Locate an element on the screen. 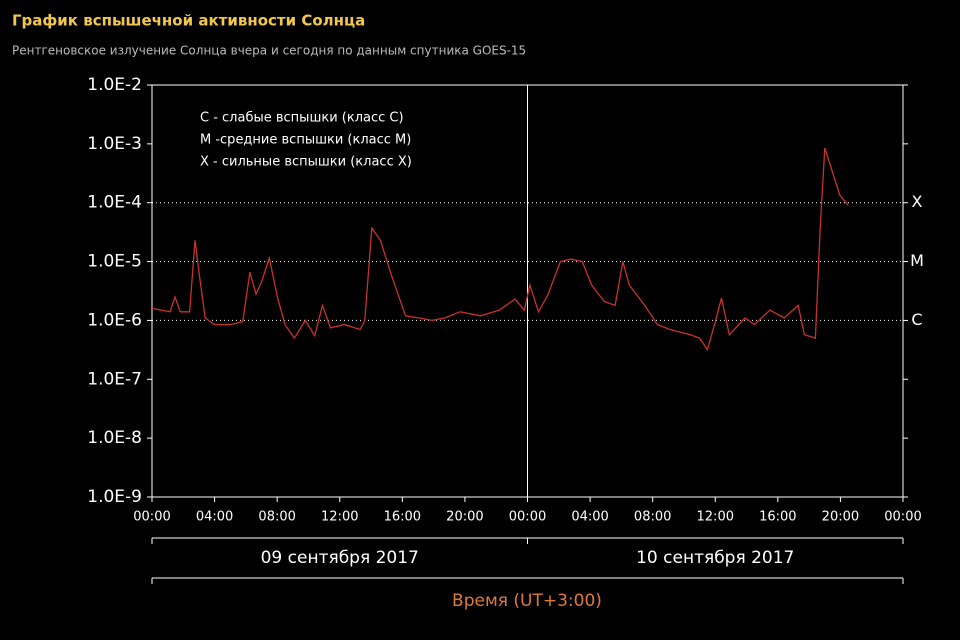 The height and width of the screenshot is (640, 960). class-label: C is located at coordinates (916, 319).